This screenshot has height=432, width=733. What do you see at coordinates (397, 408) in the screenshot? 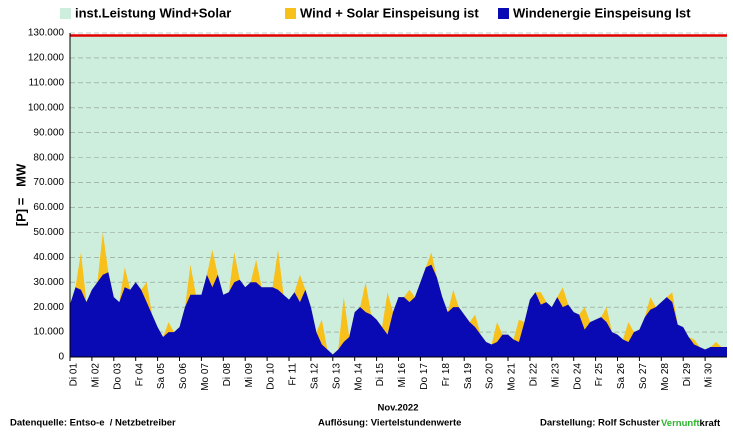
I see `x-axis-label: Nov.2022` at bounding box center [397, 408].